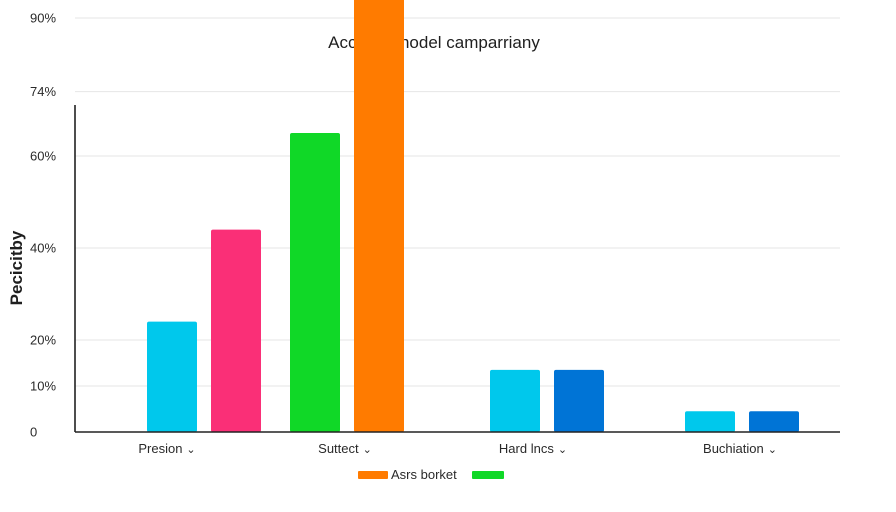 This screenshot has height=512, width=896. I want to click on category-label: Hard lncs ⌄, so click(533, 448).